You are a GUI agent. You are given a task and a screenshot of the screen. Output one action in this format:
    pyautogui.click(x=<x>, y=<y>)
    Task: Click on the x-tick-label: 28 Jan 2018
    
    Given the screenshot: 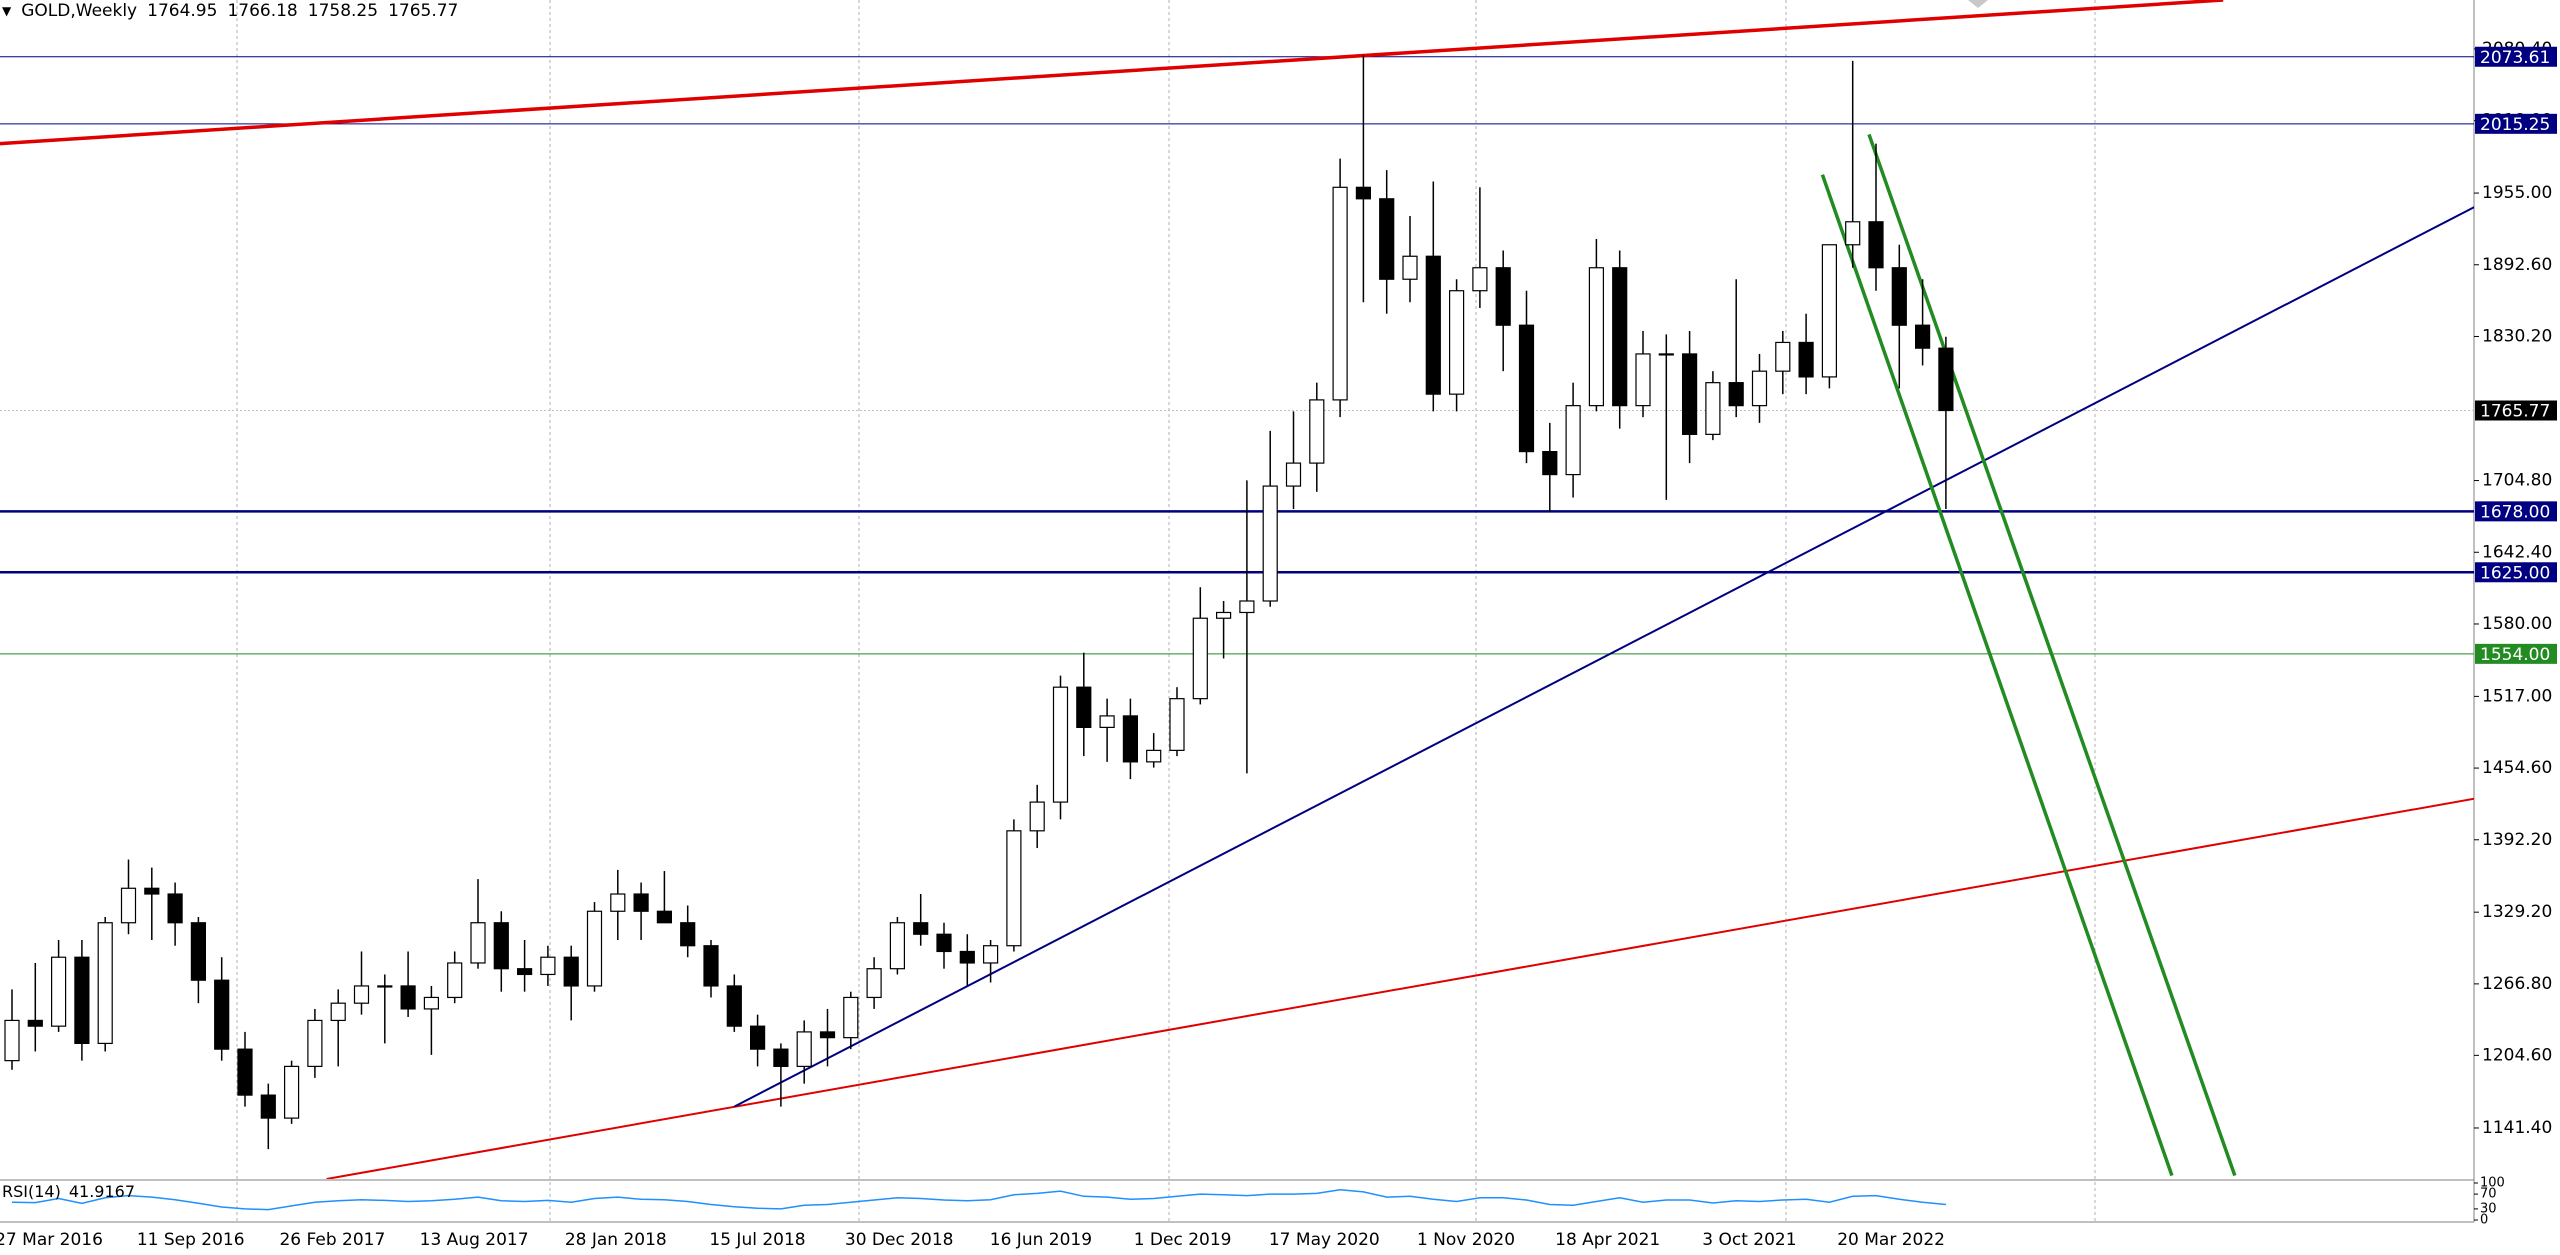 What is the action you would take?
    pyautogui.click(x=616, y=1240)
    